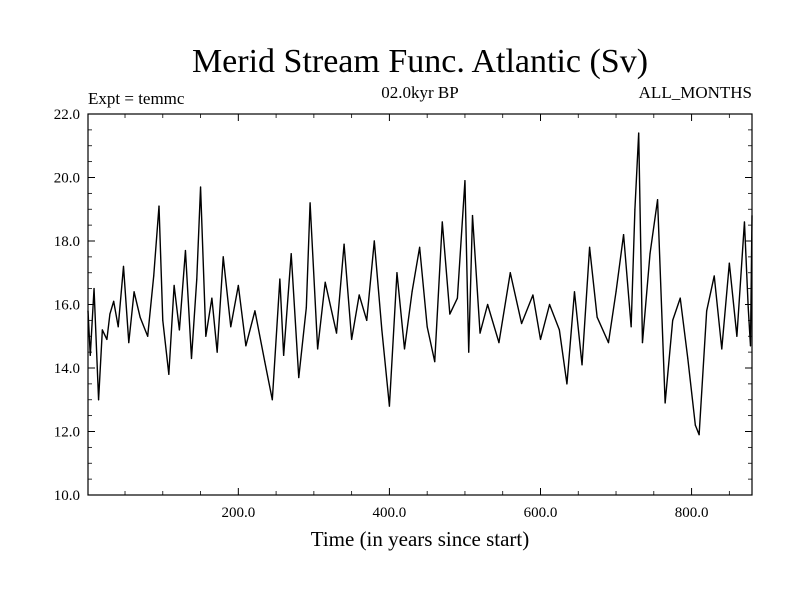  I want to click on y-tick-label: 10.0, so click(67, 496).